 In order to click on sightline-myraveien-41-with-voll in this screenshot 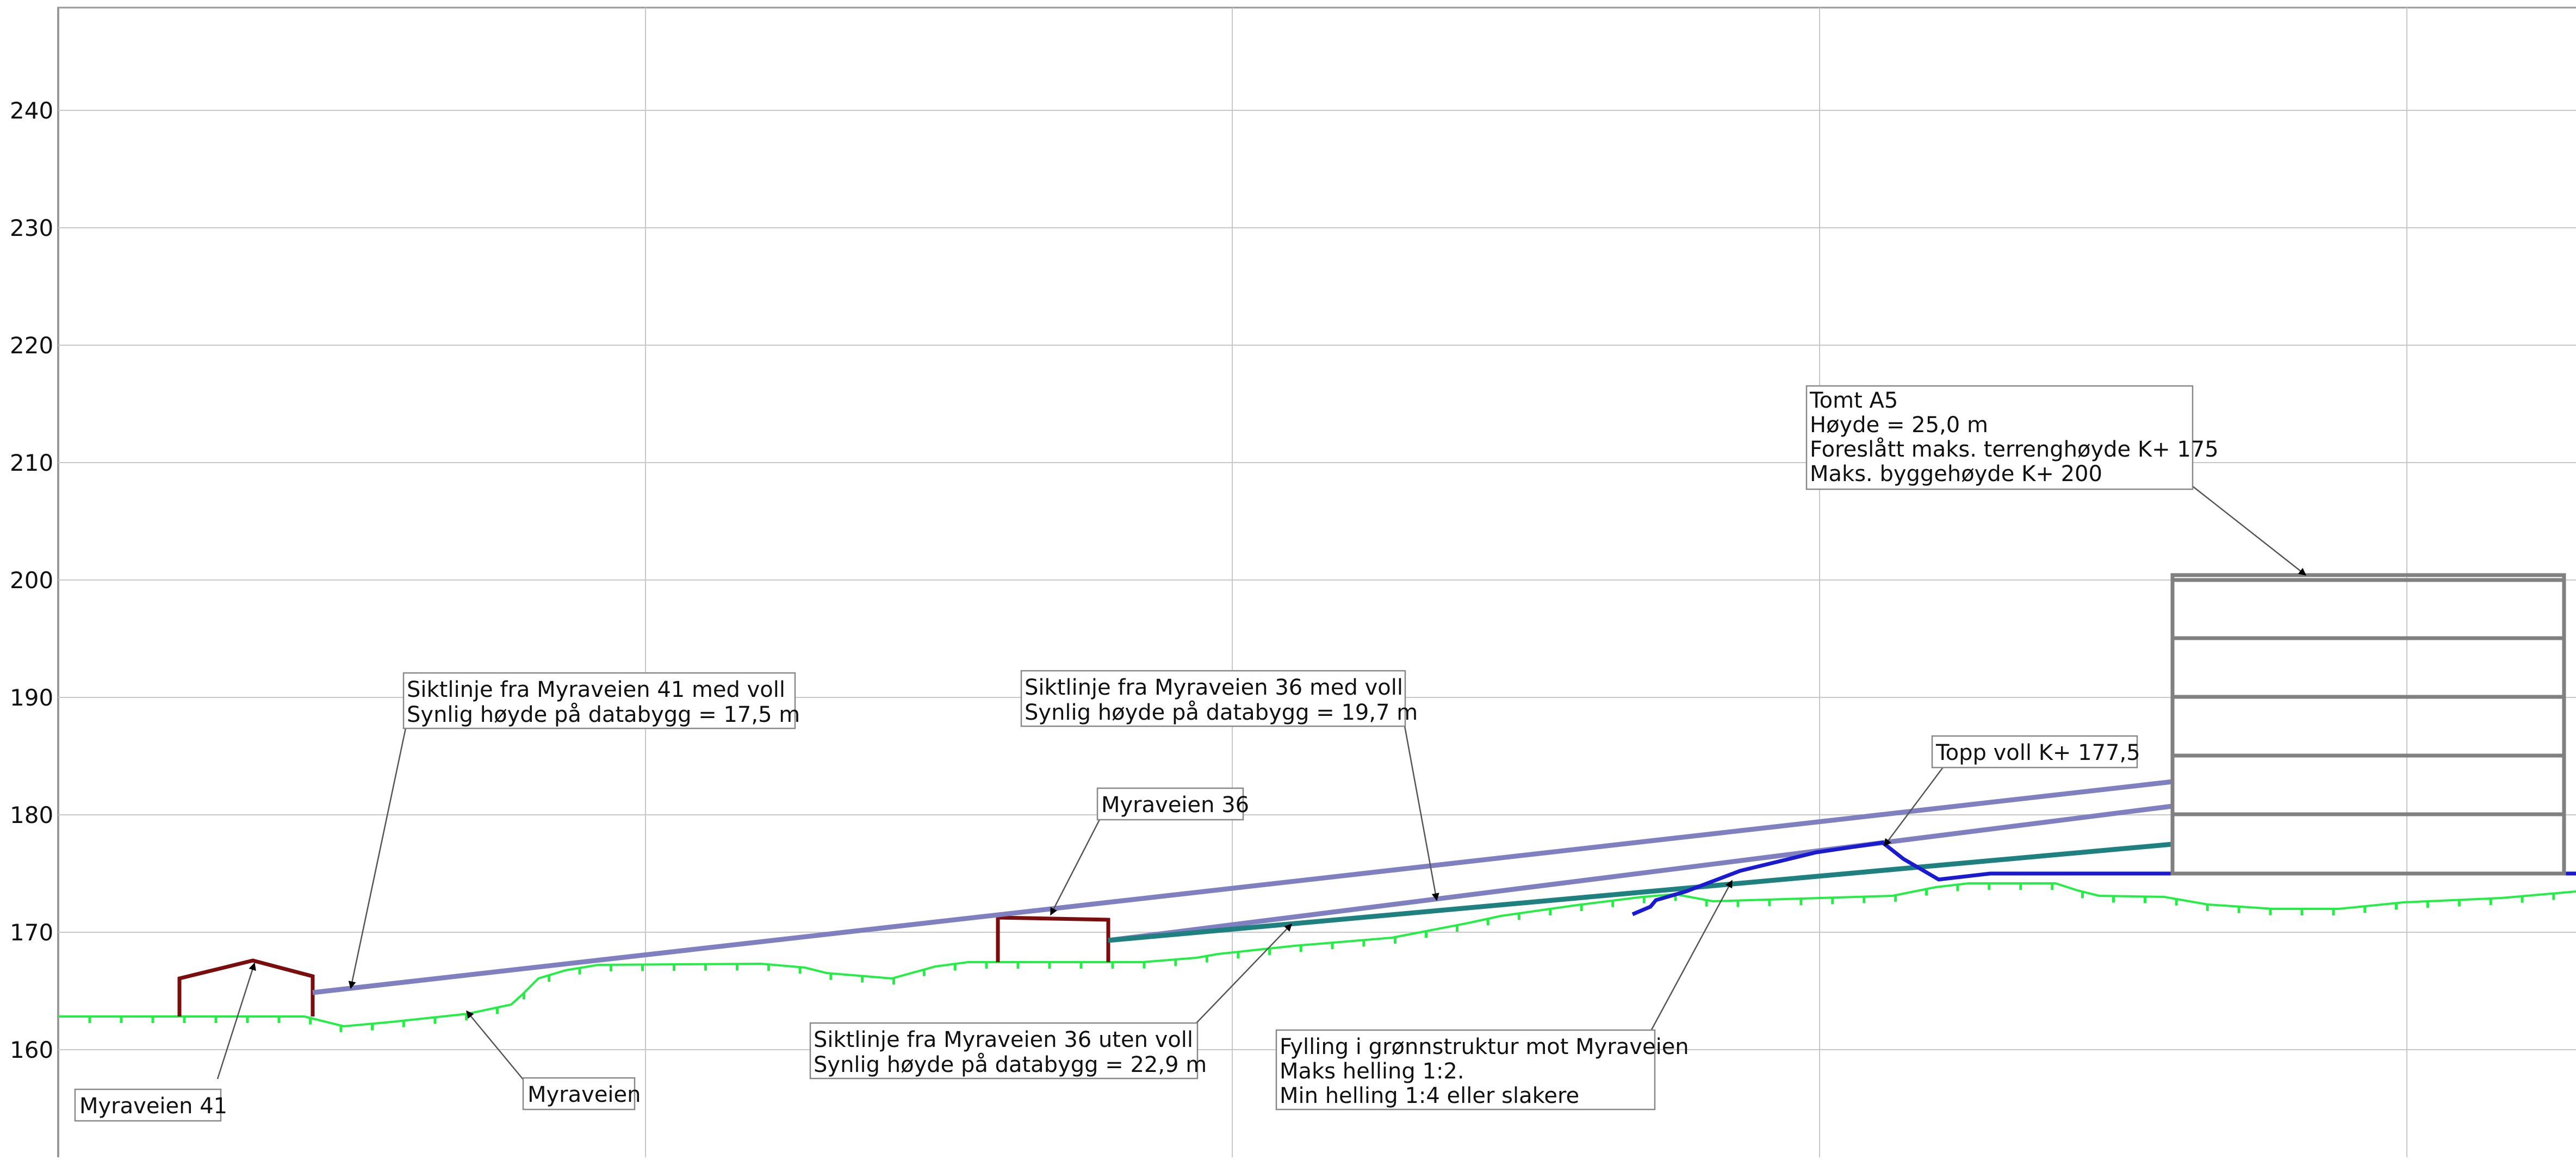, I will do `click(1243, 887)`.